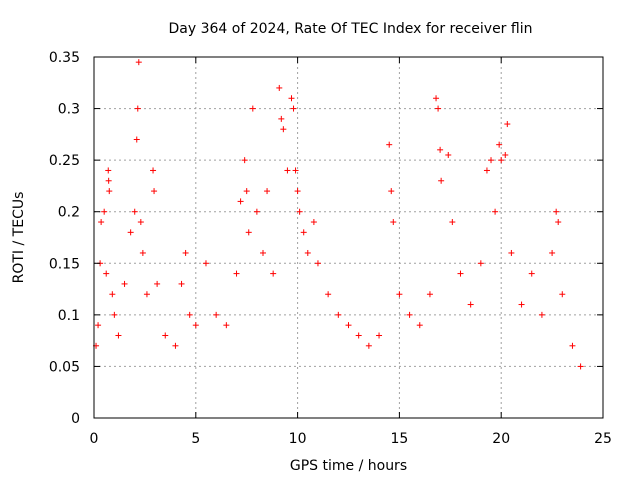 The height and width of the screenshot is (480, 640). I want to click on y-tick-label: 0.2, so click(69, 213).